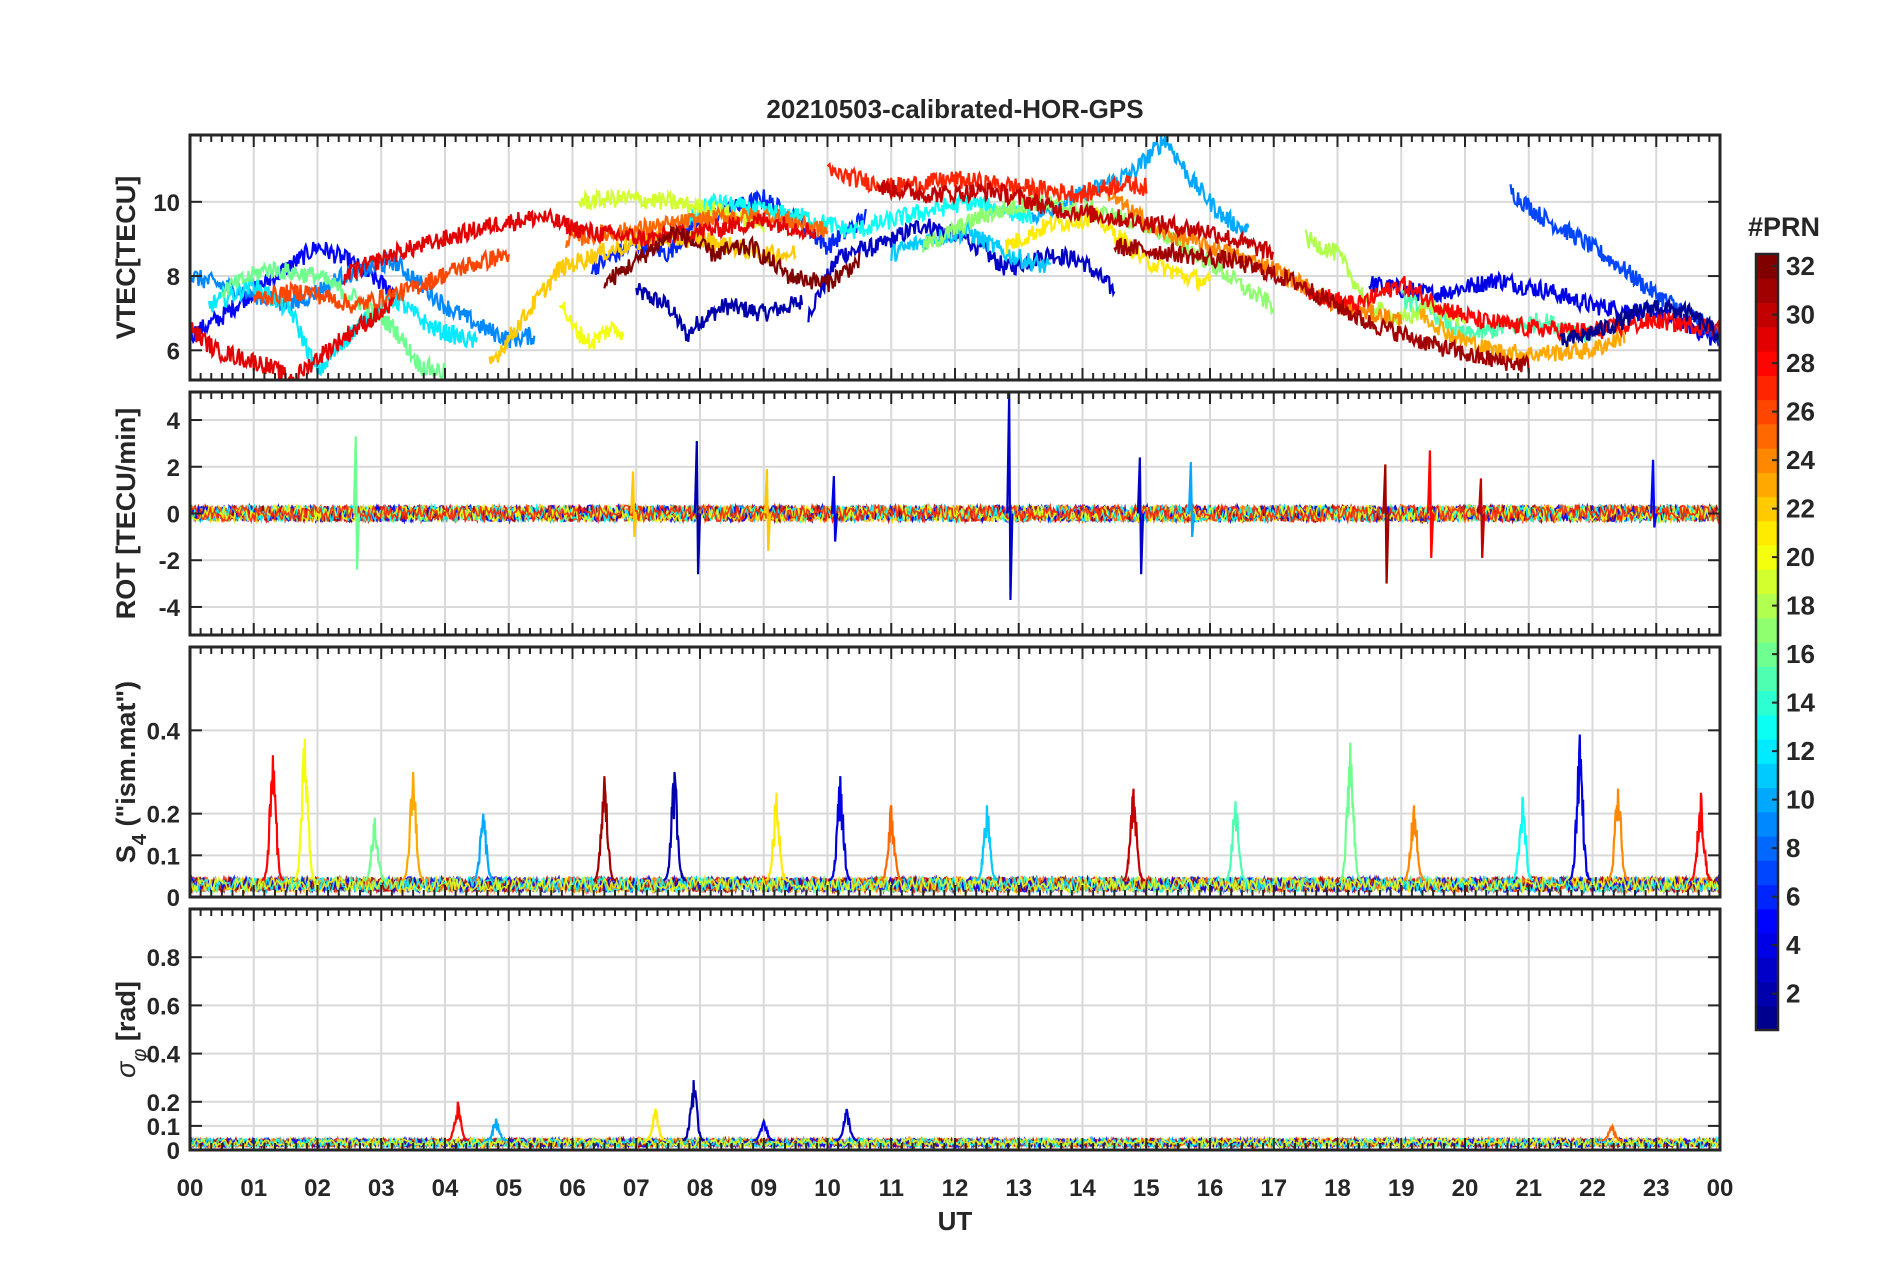 The height and width of the screenshot is (1272, 1902). What do you see at coordinates (126, 513) in the screenshot?
I see `y-axis-label: ROT [TECU/min]` at bounding box center [126, 513].